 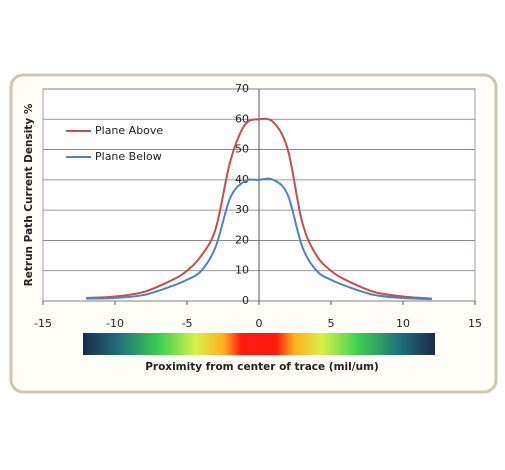 What do you see at coordinates (242, 179) in the screenshot?
I see `y-tick-label: 40` at bounding box center [242, 179].